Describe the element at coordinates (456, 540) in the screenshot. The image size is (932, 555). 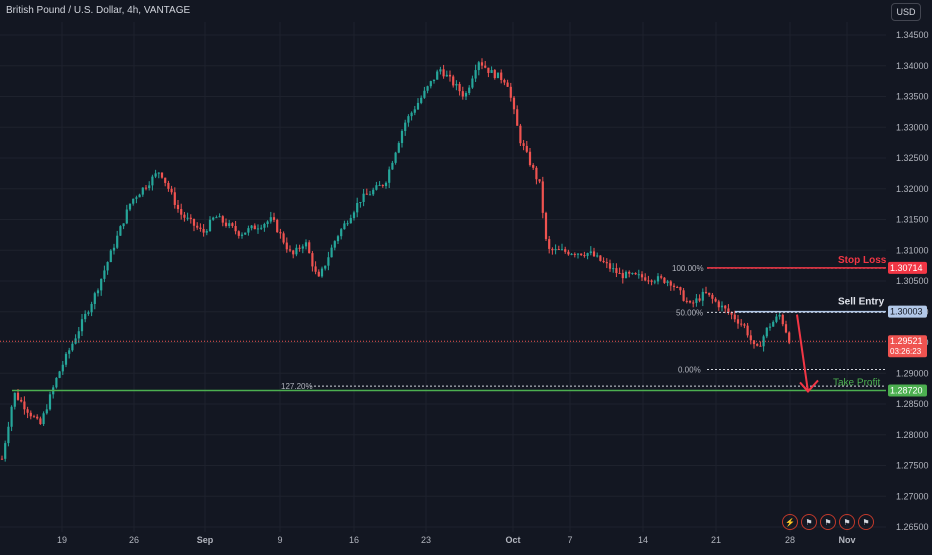
I see `time-axis: 19 26 Sep 9 16 23 Oct 7 14 21 28 Nov` at that location.